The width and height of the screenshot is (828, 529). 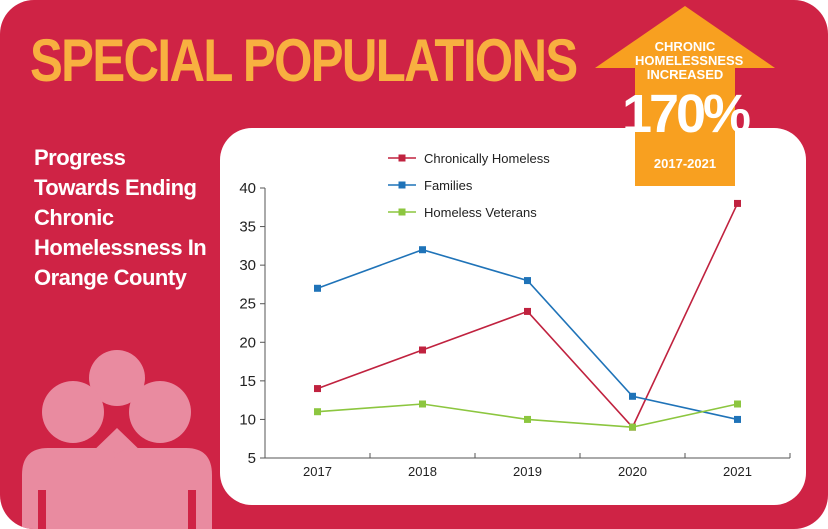 What do you see at coordinates (422, 471) in the screenshot?
I see `x-tick-label: 2018` at bounding box center [422, 471].